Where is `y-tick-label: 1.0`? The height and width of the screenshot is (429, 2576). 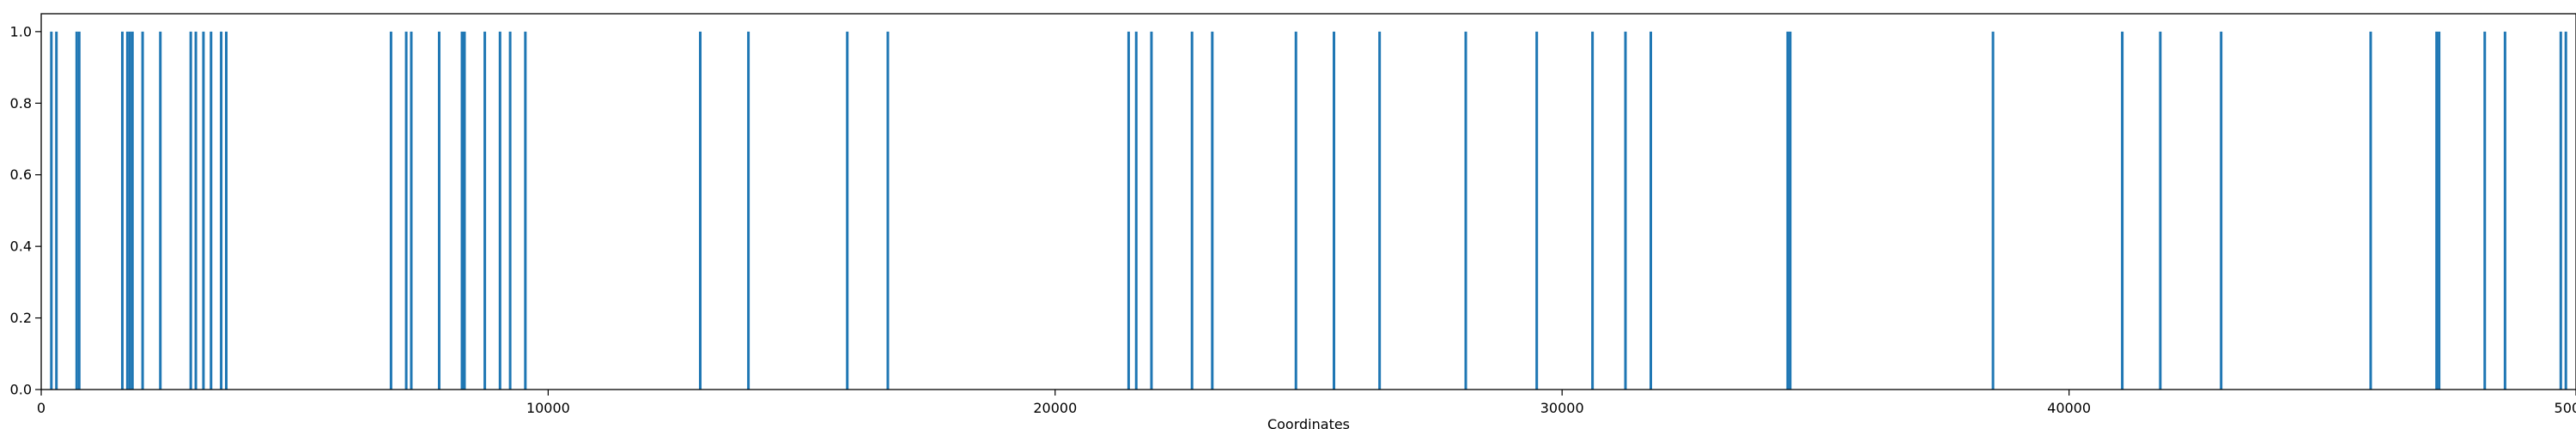 y-tick-label: 1.0 is located at coordinates (21, 31).